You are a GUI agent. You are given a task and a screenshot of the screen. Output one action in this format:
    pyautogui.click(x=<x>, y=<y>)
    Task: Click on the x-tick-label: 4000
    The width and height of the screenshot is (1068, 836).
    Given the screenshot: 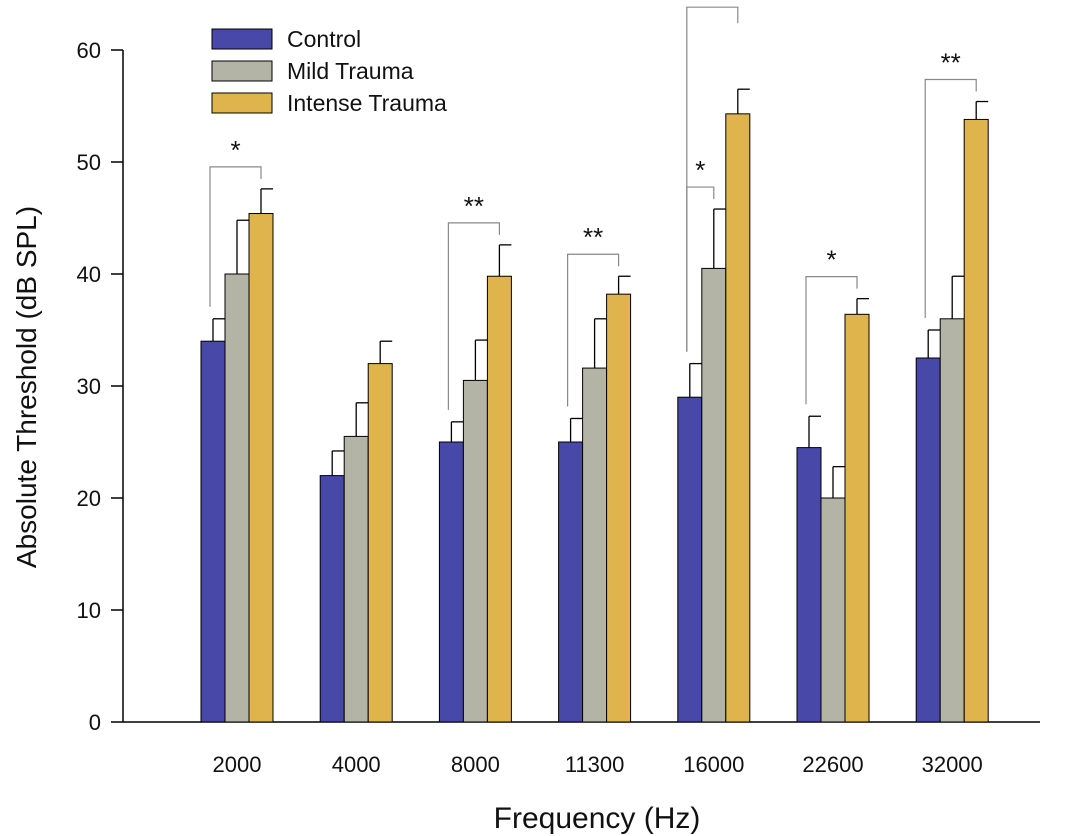 What is the action you would take?
    pyautogui.click(x=356, y=764)
    